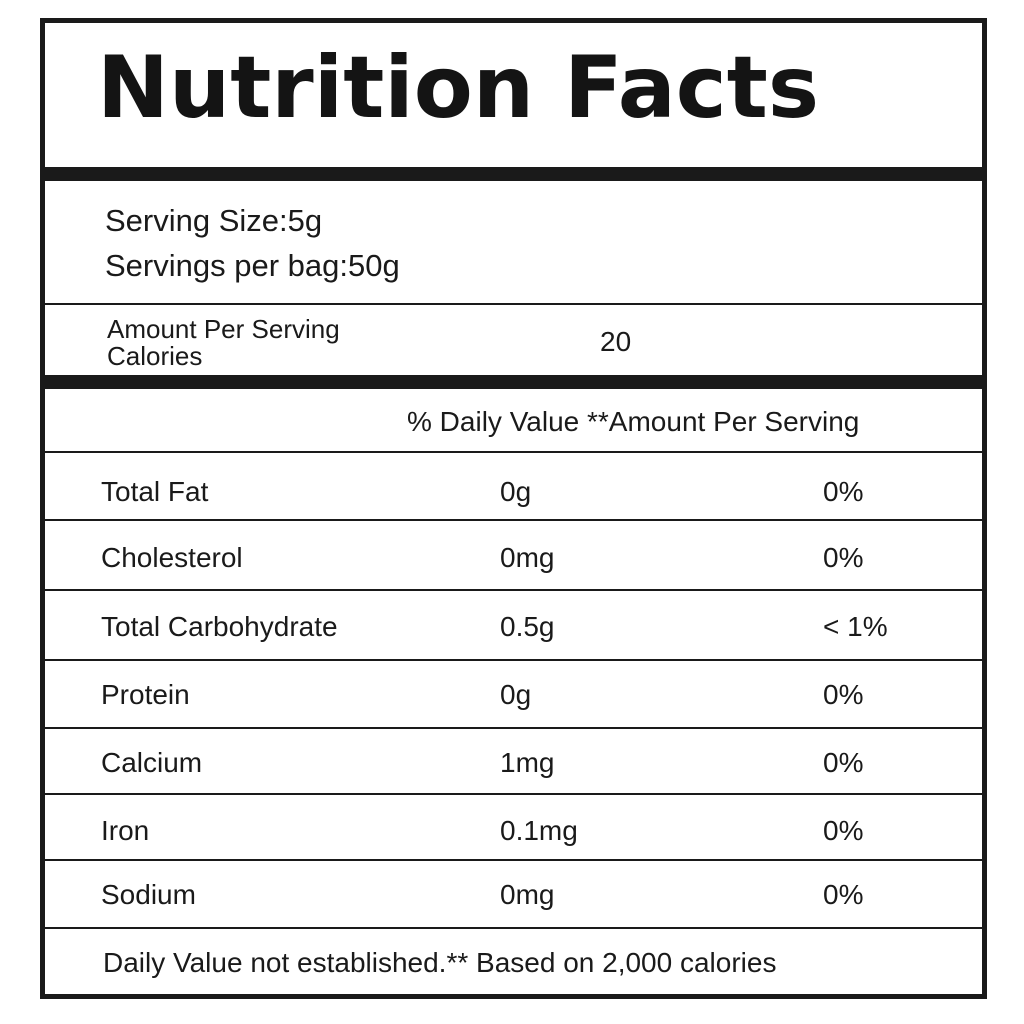 Image resolution: width=1024 pixels, height=1024 pixels. I want to click on nutrient-name: Sodium, so click(148, 894).